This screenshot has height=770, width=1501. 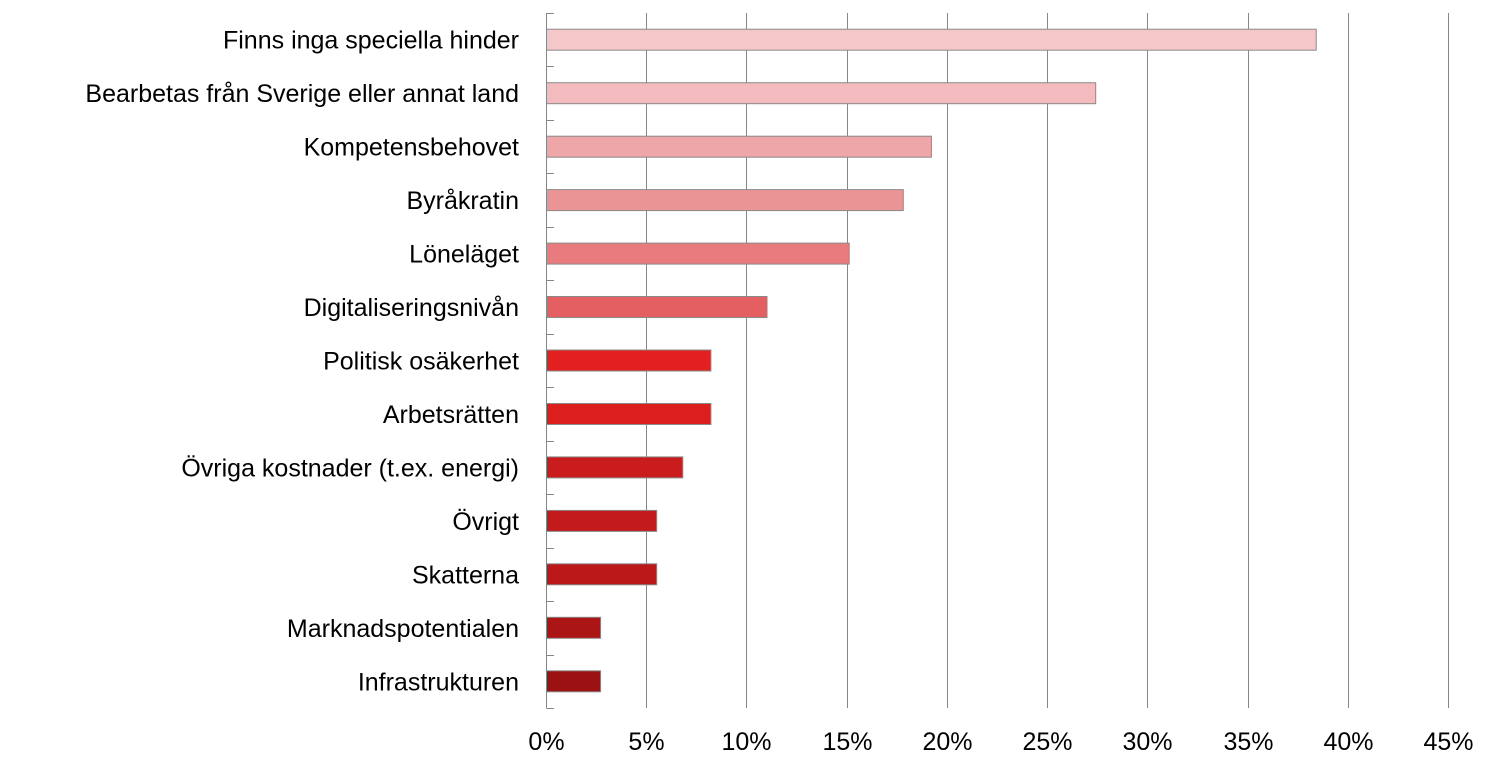 I want to click on x-tick-labels: 0% 5% 10% 15% 20% 25% 30% 35% 40% 45%, so click(x=1000, y=742).